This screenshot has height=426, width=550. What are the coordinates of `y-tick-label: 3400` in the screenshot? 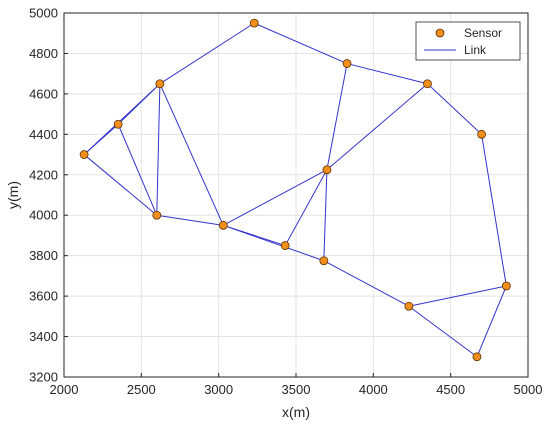 It's located at (43, 336).